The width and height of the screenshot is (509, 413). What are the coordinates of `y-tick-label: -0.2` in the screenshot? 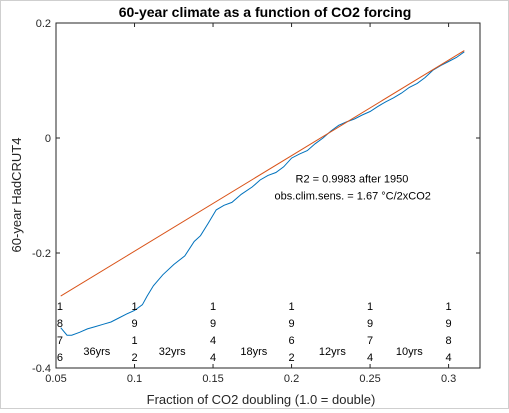 It's located at (41, 254).